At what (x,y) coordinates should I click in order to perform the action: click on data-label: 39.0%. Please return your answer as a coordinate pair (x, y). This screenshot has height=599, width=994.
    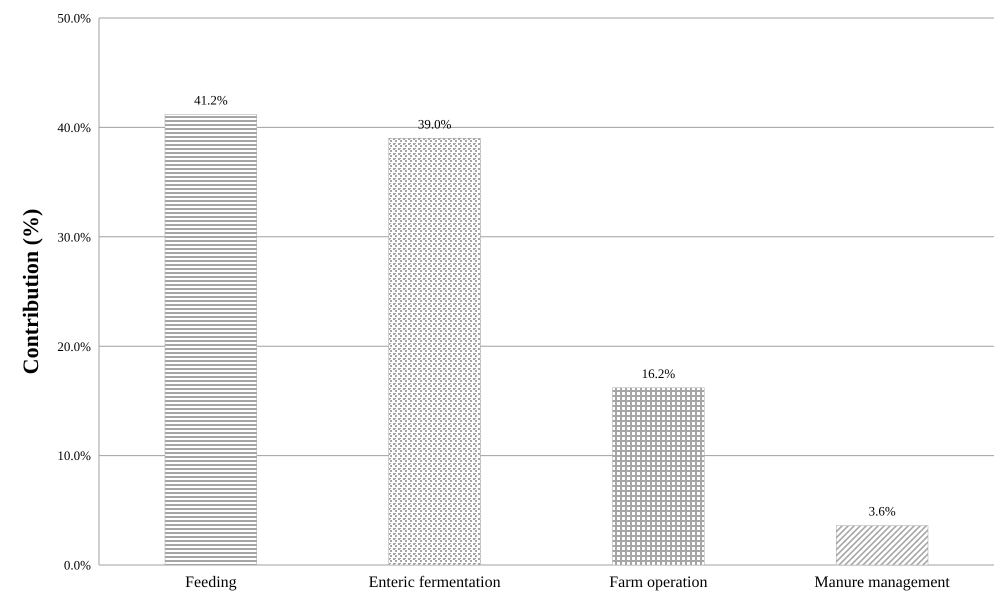
    Looking at the image, I should click on (435, 124).